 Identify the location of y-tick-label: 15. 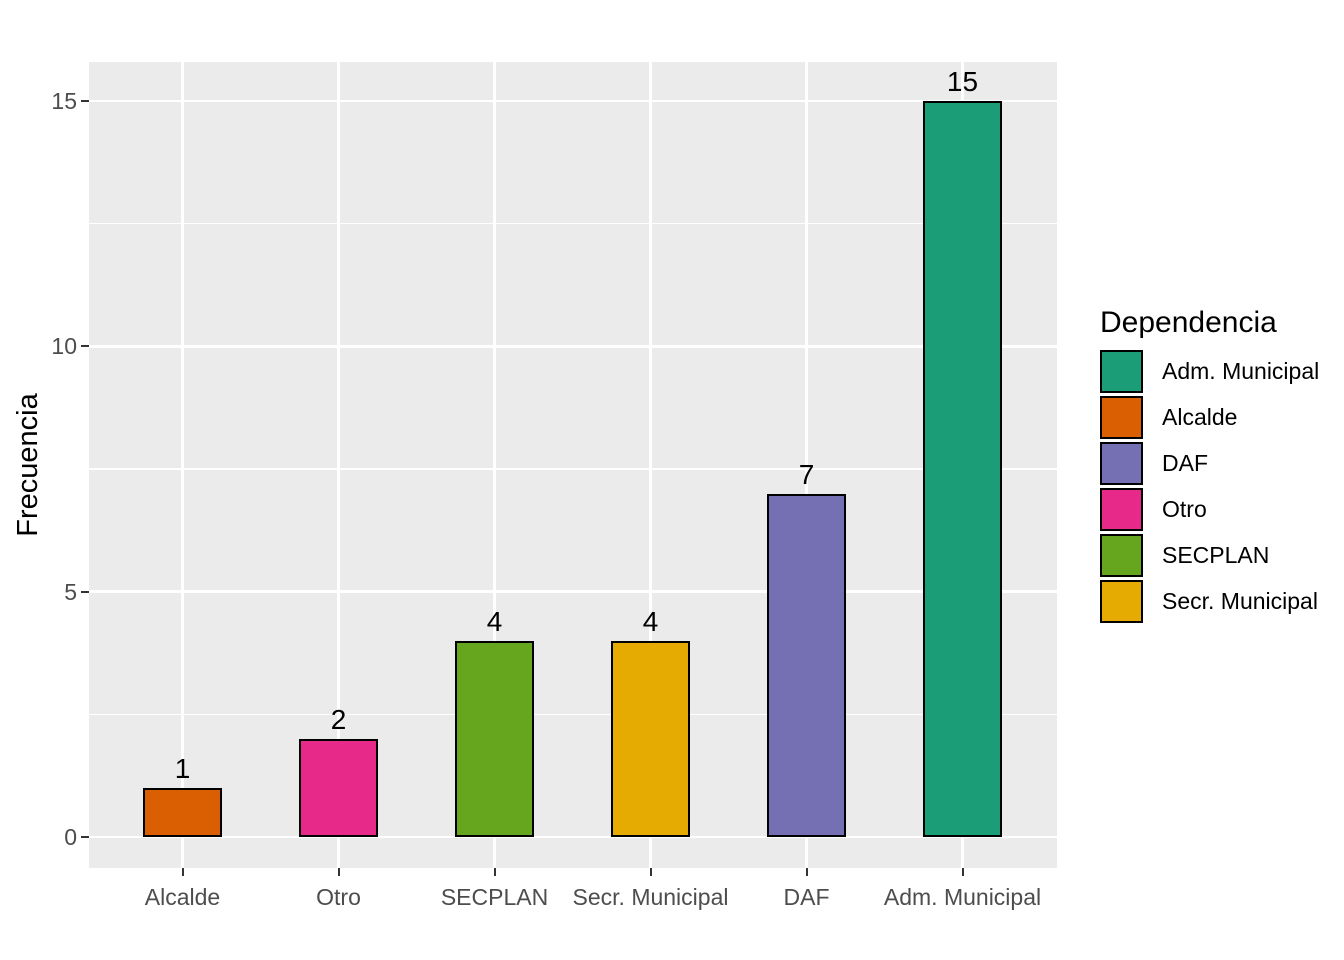
(64, 100).